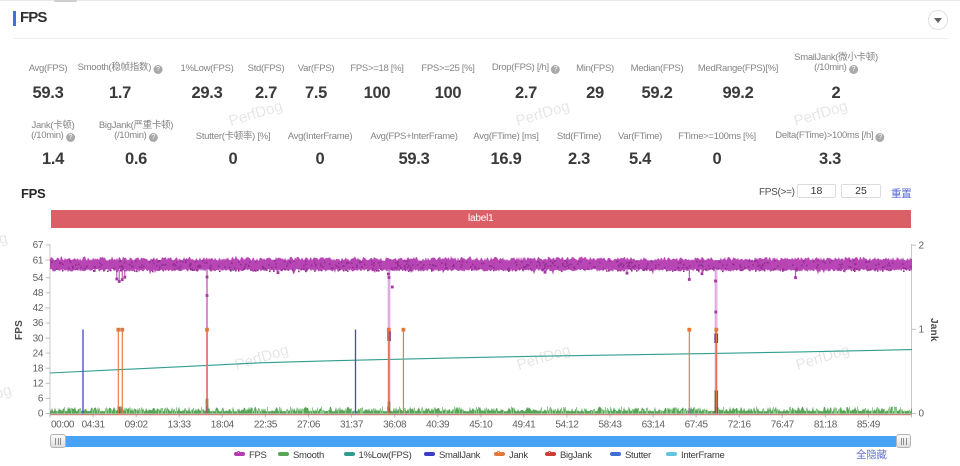 The height and width of the screenshot is (466, 960). Describe the element at coordinates (38, 260) in the screenshot. I see `svg-text: 61` at that location.